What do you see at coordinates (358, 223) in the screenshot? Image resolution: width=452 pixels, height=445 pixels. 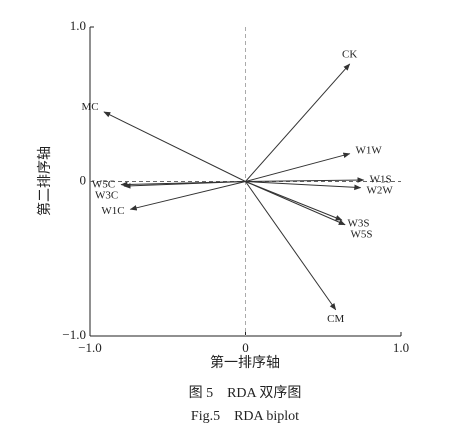 I see `vector-label: W3S` at bounding box center [358, 223].